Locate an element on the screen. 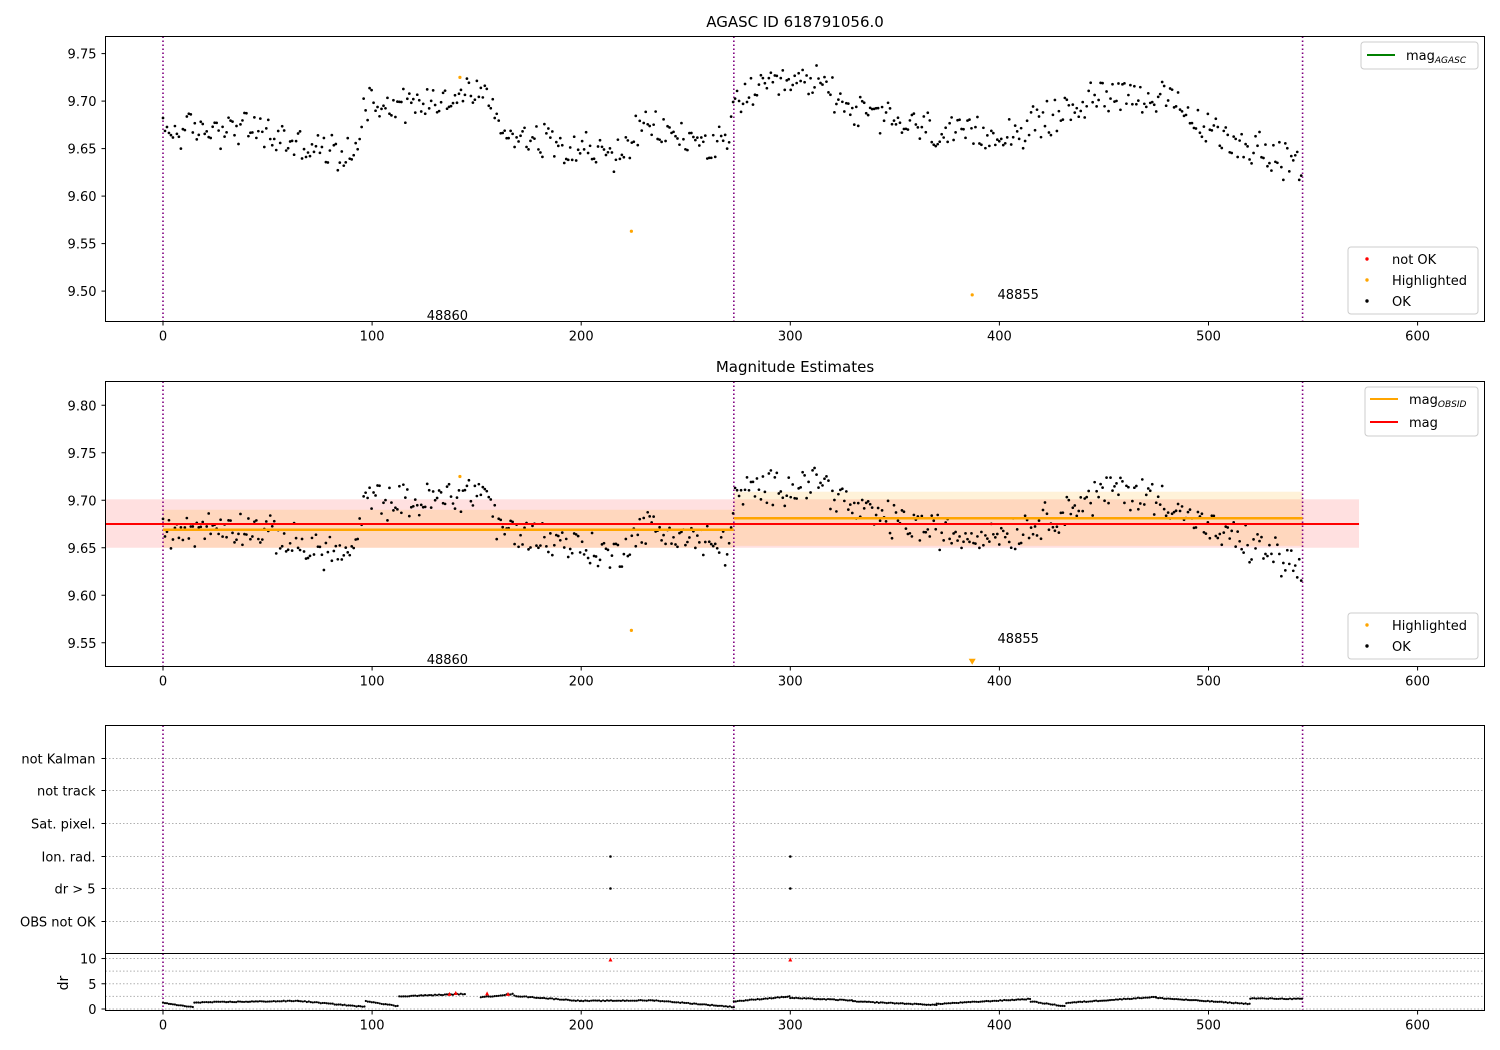 Image resolution: width=1500 pixels, height=1050 pixels. legend-point-label: OK is located at coordinates (1401, 302).